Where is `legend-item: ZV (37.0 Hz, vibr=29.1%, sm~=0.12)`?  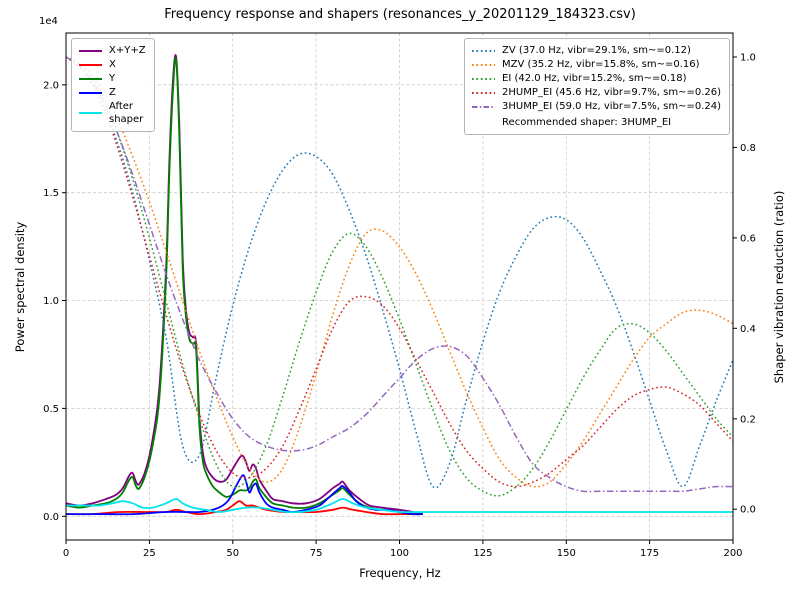
legend-item: ZV (37.0 Hz, vibr=29.1%, sm~=0.12) is located at coordinates (596, 50).